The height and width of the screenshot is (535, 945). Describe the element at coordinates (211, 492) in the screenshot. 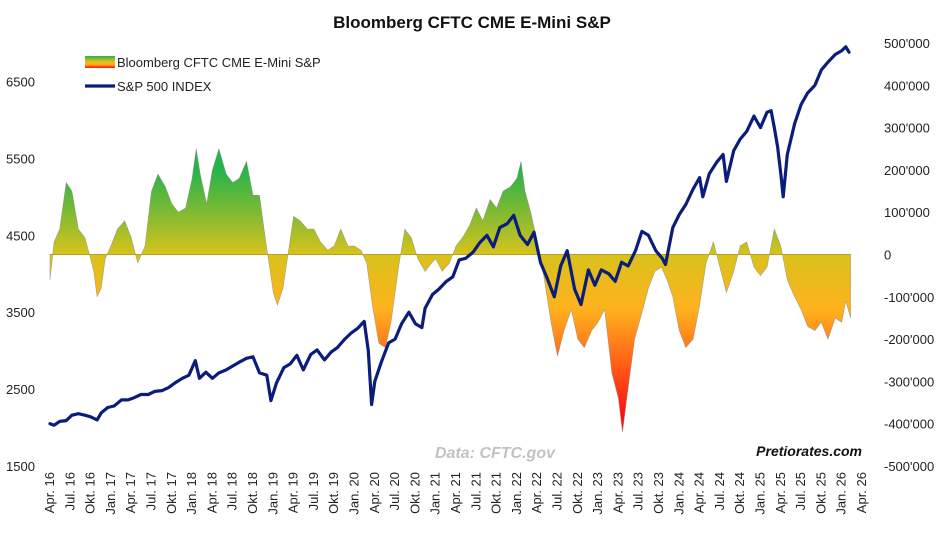

I see `x-tick-label: Apr. 18` at that location.